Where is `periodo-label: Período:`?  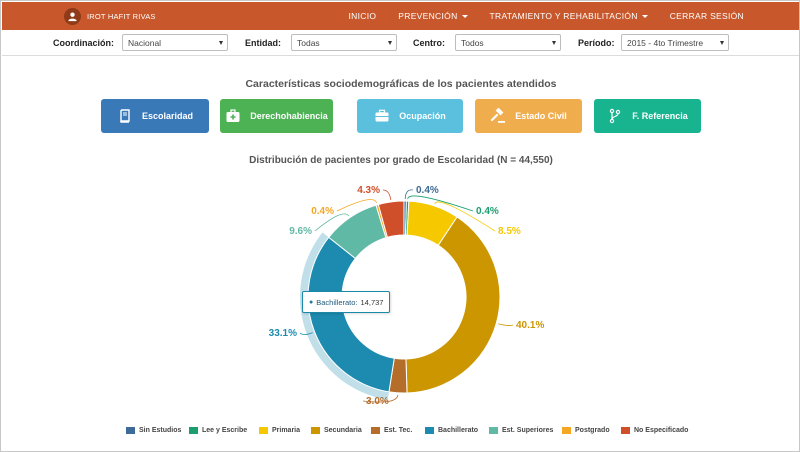
periodo-label: Período: is located at coordinates (596, 43).